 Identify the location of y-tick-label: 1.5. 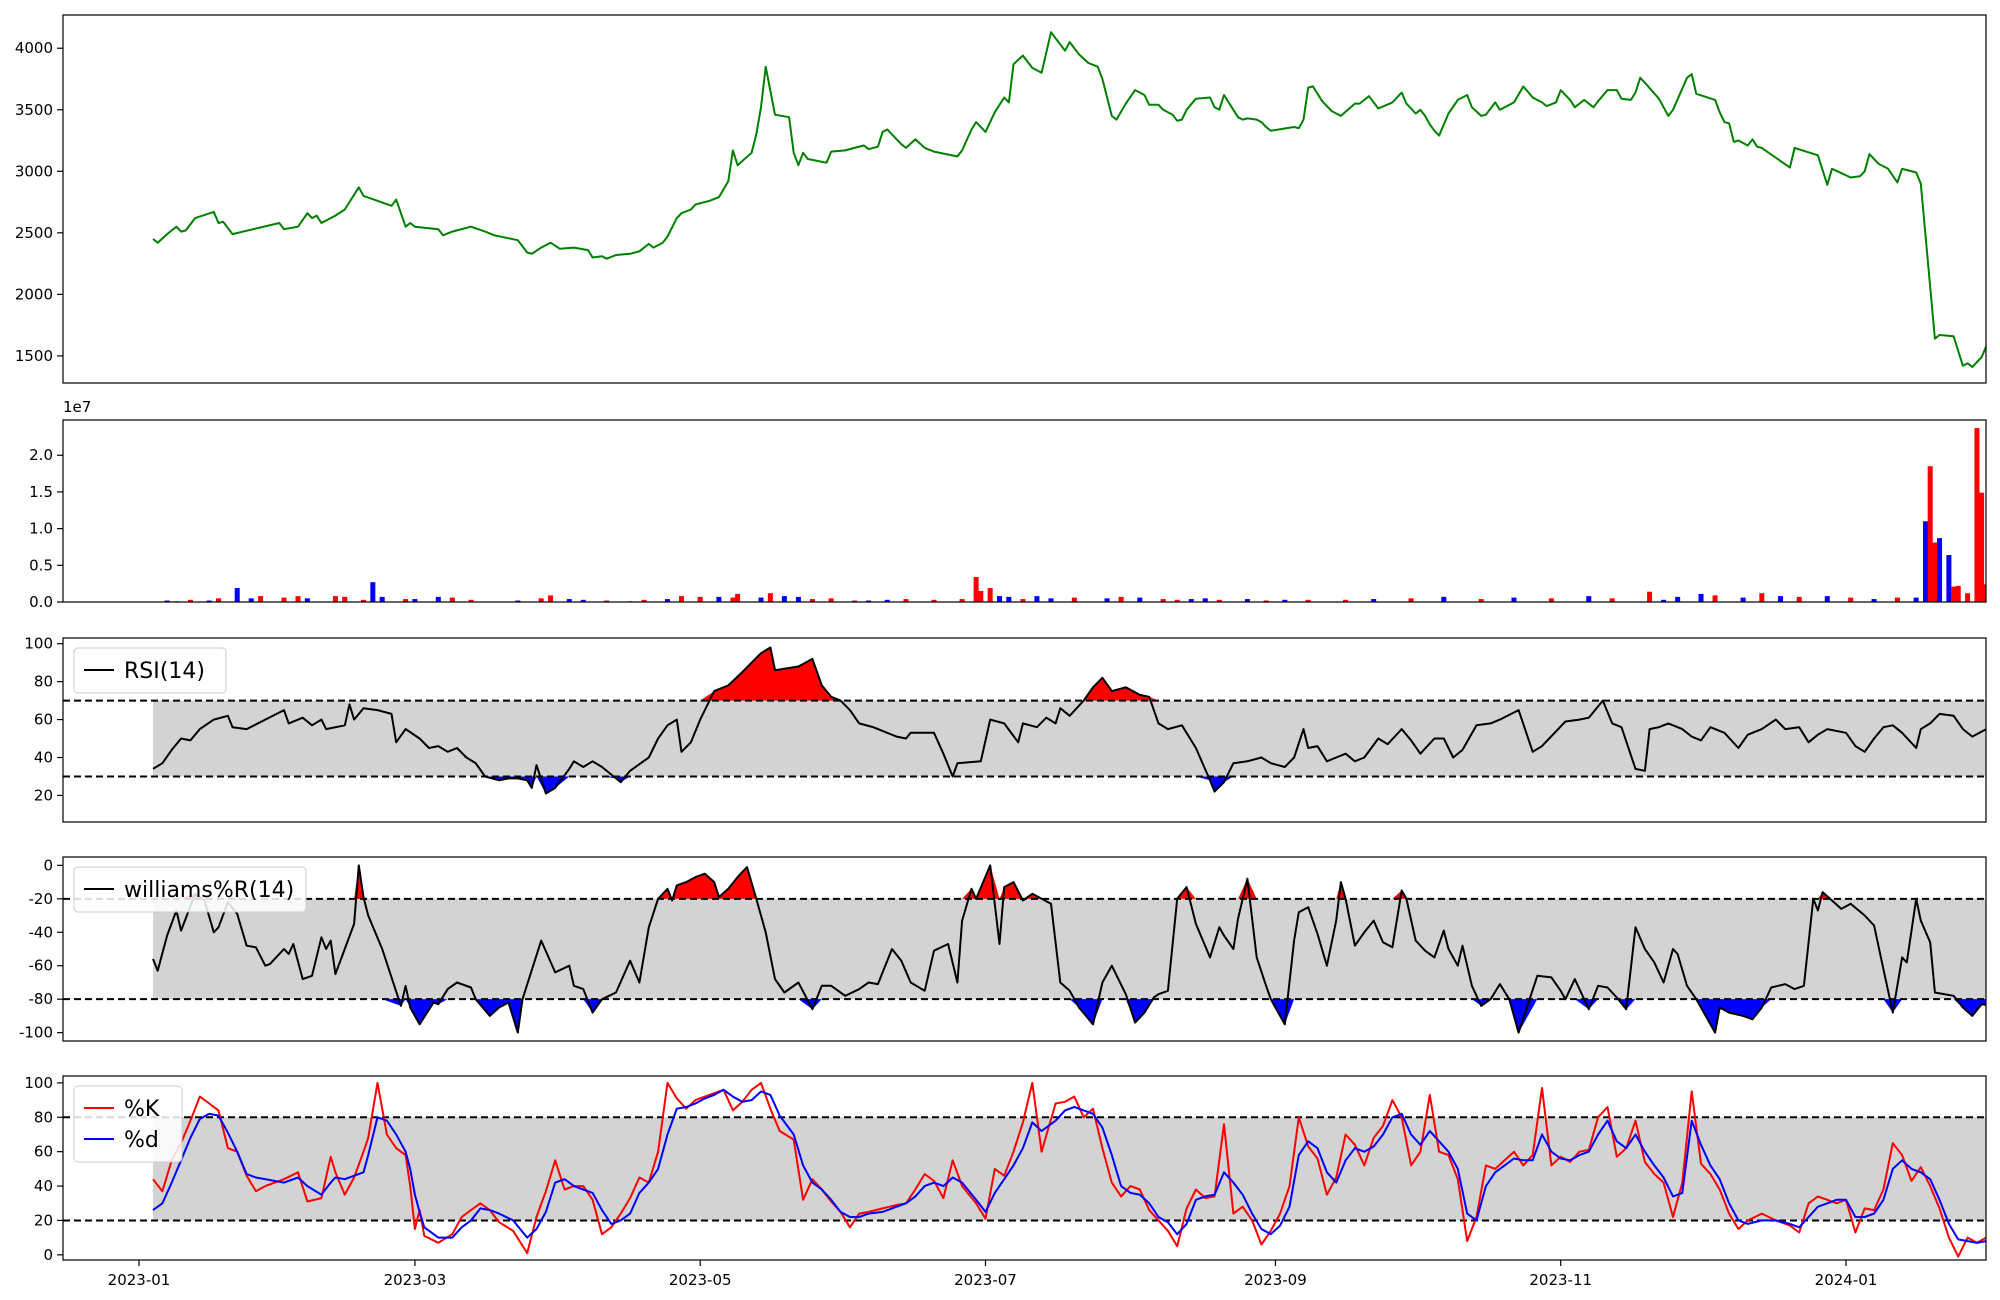
(41, 492).